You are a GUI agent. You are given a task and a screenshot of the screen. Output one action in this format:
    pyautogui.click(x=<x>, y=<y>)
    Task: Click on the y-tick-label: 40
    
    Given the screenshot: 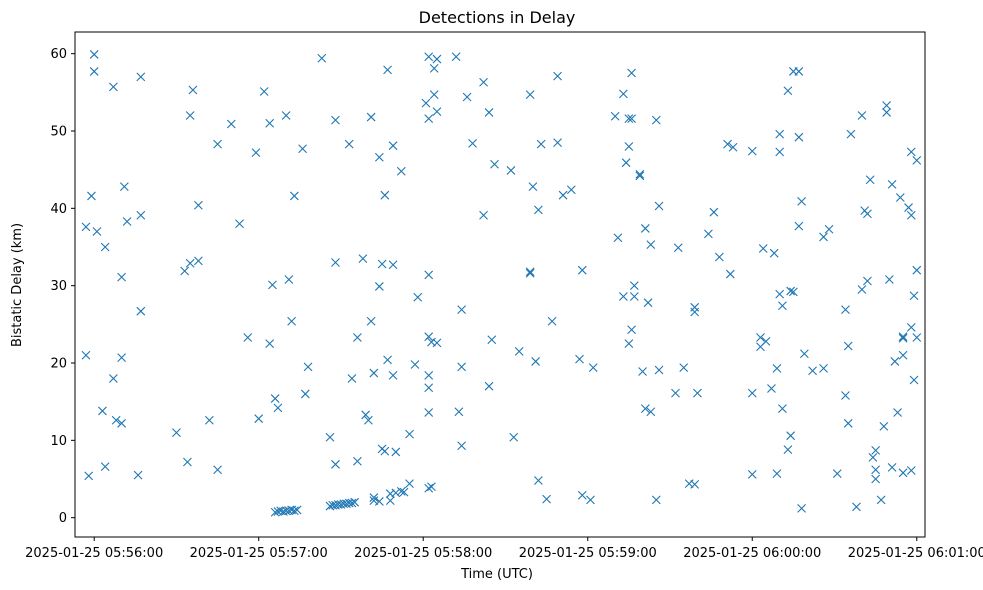 What is the action you would take?
    pyautogui.click(x=58, y=209)
    